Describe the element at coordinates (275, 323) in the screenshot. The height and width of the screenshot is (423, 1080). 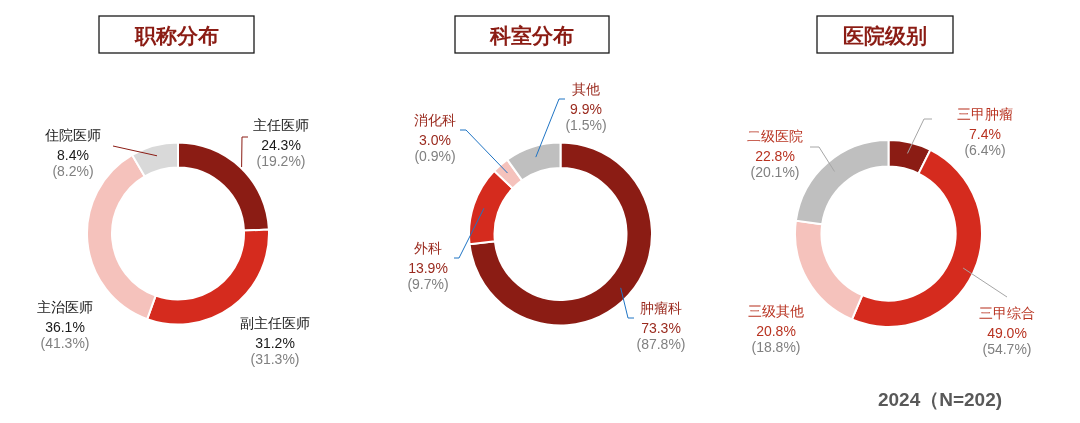
I see `slice-label: 副主任医师` at that location.